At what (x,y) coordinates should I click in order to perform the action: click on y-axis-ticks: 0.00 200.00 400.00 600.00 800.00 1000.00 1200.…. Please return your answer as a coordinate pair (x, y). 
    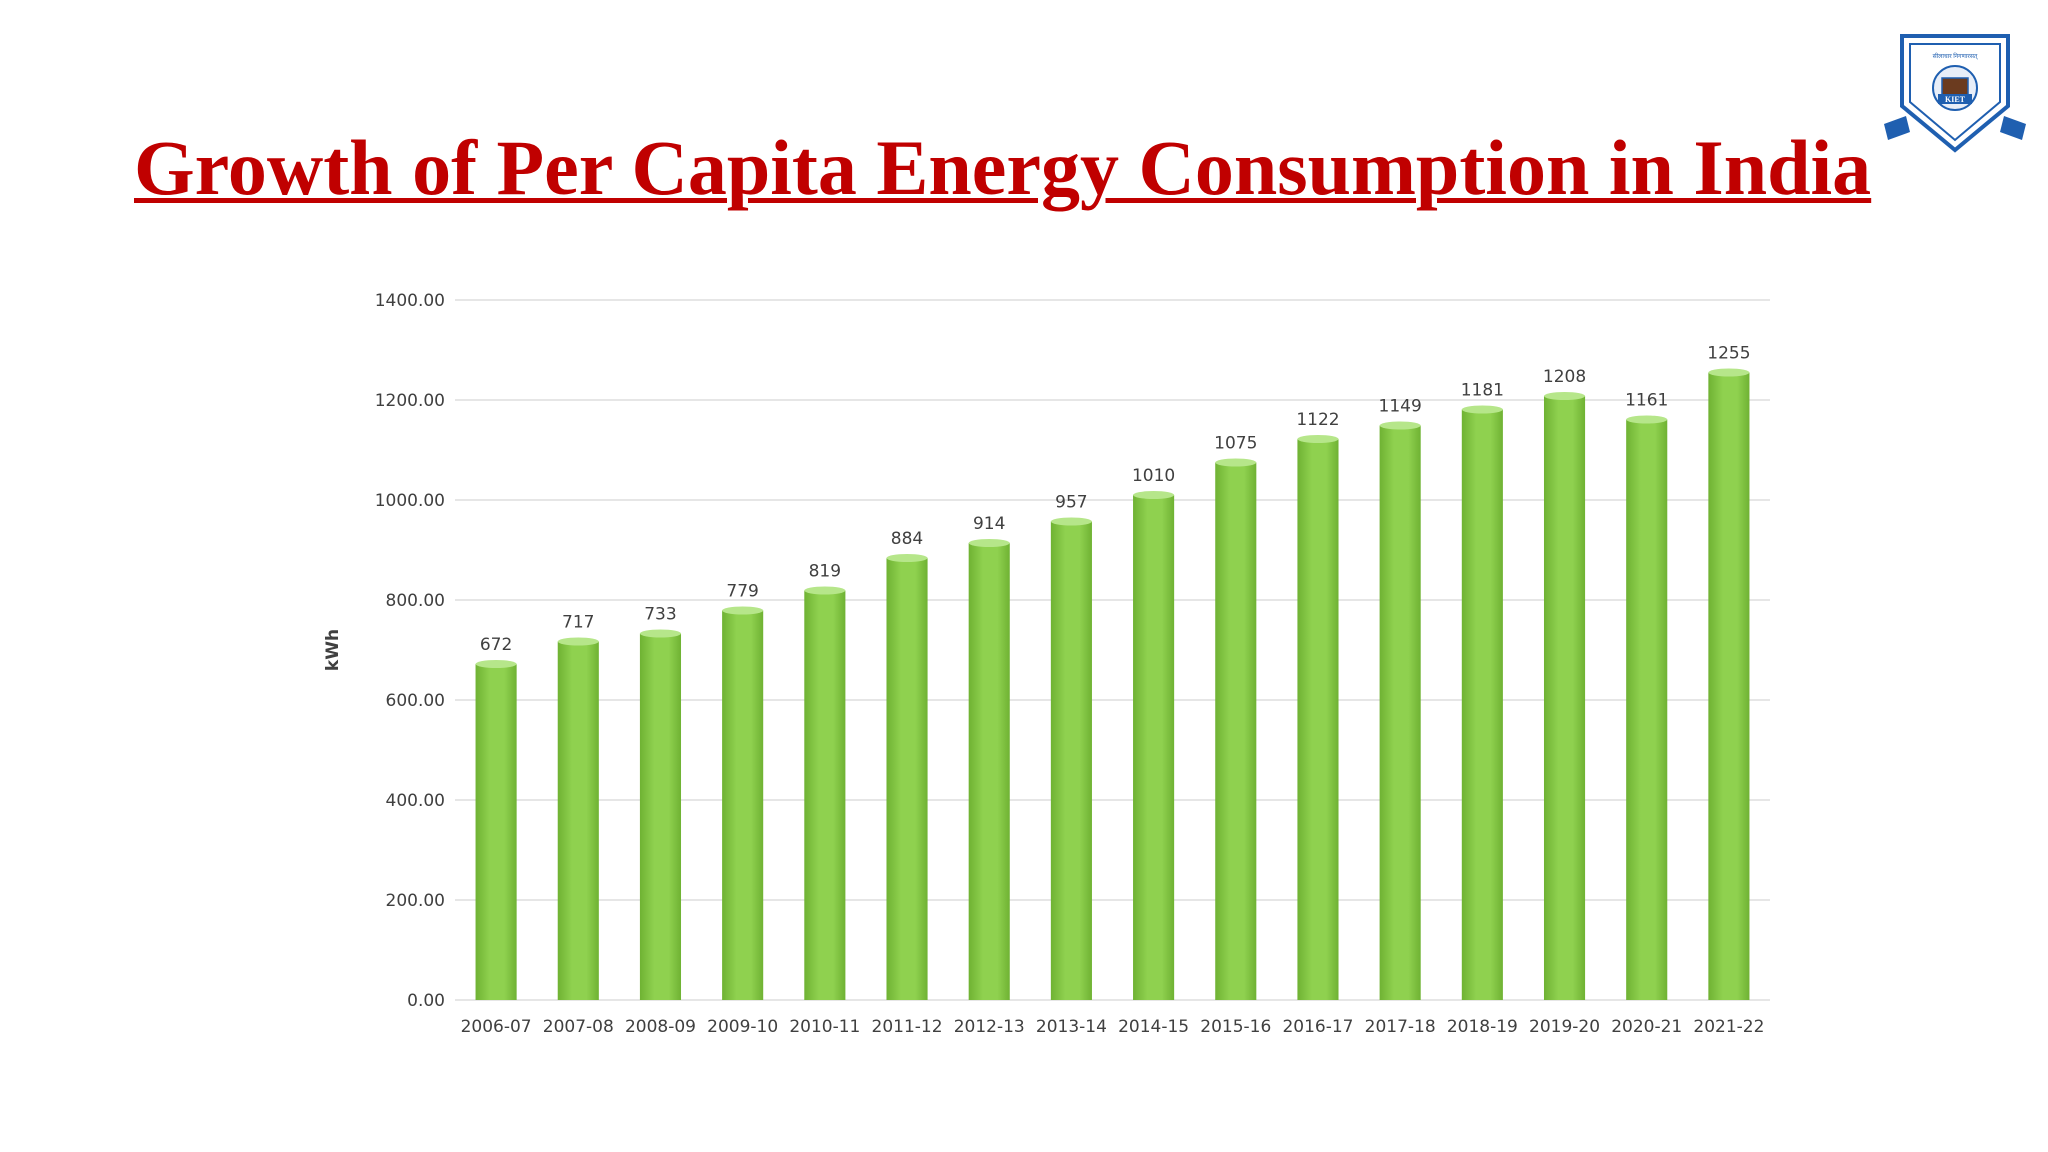
    Looking at the image, I should click on (410, 651).